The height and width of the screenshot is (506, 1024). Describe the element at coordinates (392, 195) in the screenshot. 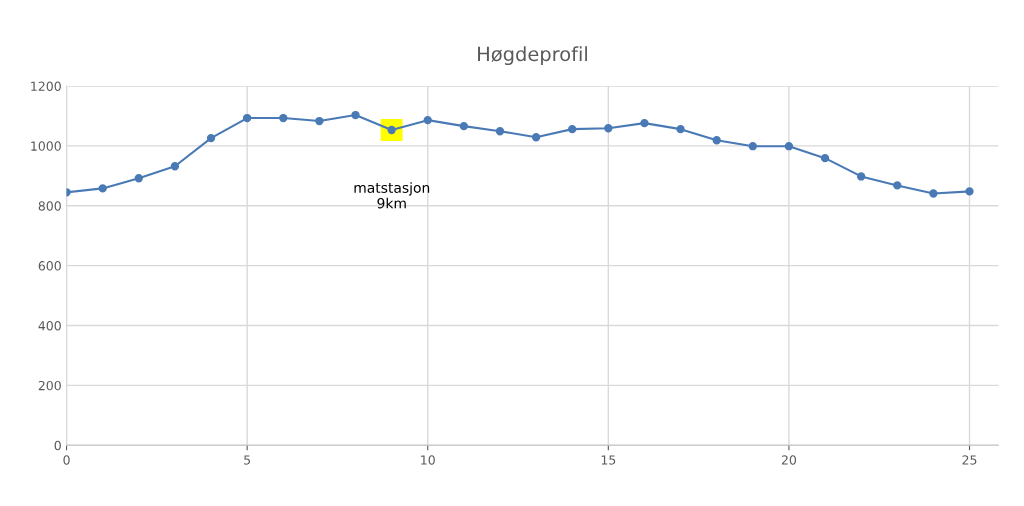

I see `annotation: matstasjon 9km` at that location.